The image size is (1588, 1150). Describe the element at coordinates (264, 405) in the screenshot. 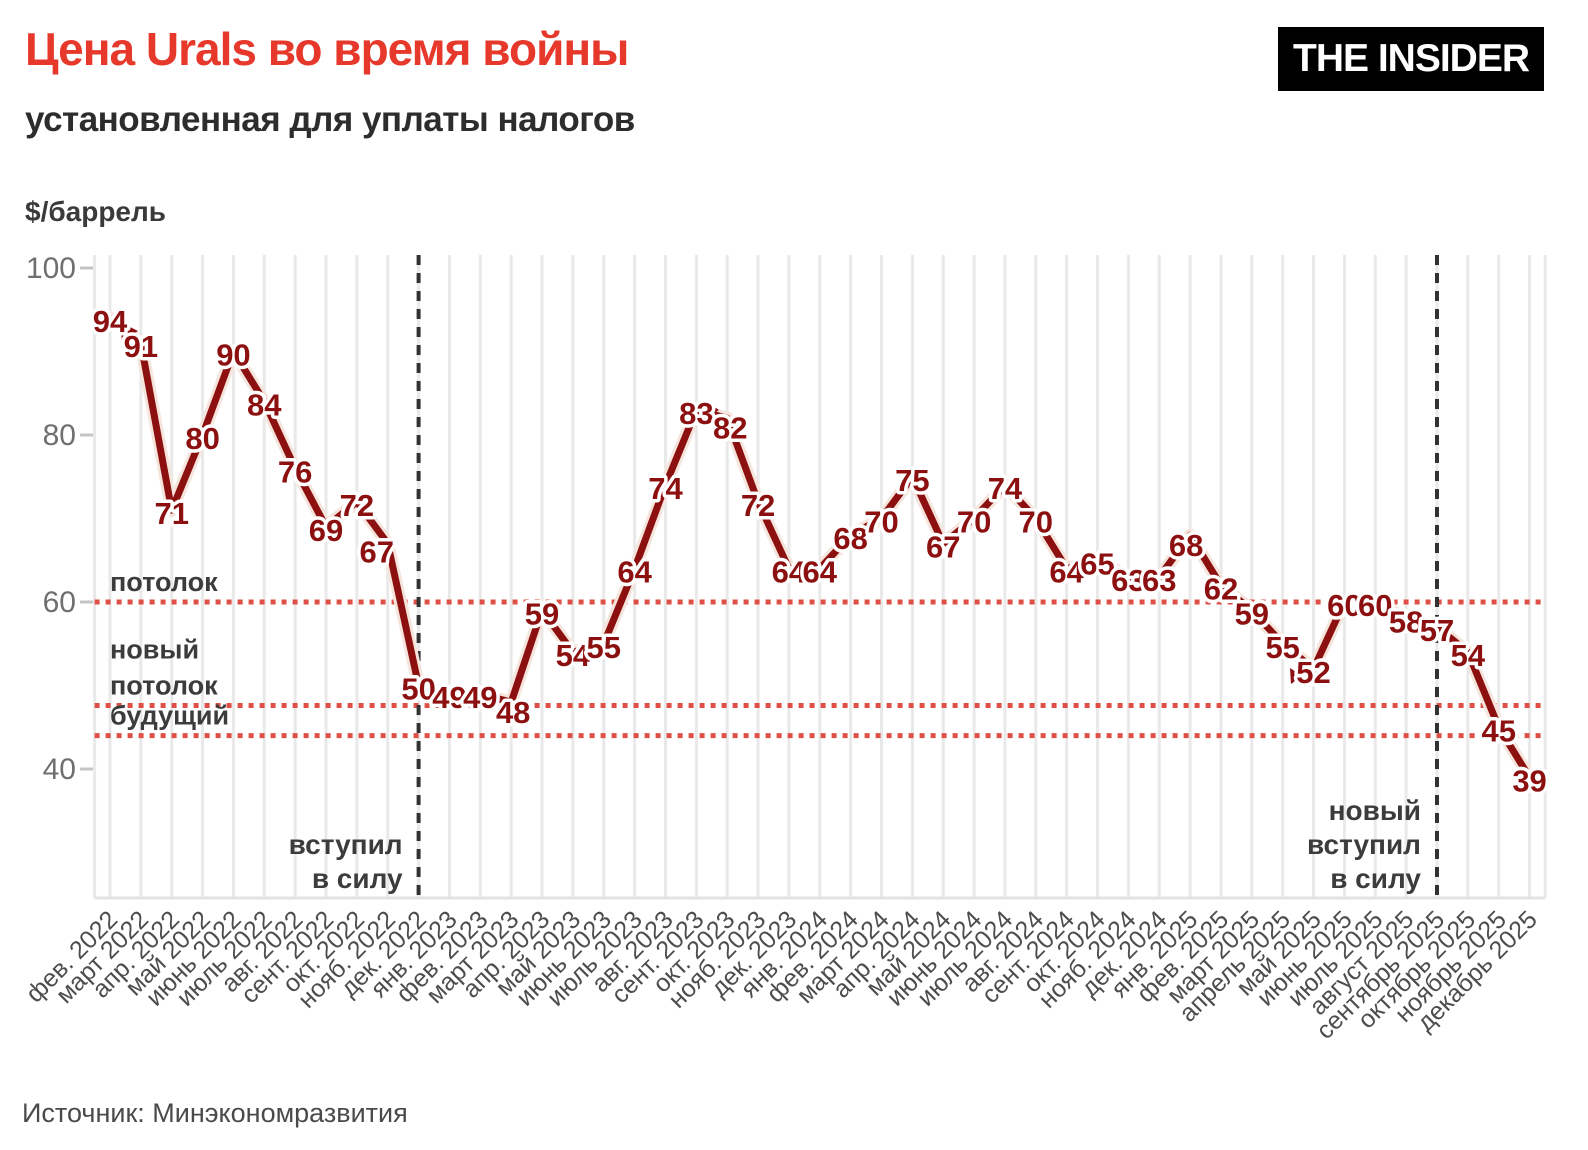

I see `data-point-label: 84` at that location.